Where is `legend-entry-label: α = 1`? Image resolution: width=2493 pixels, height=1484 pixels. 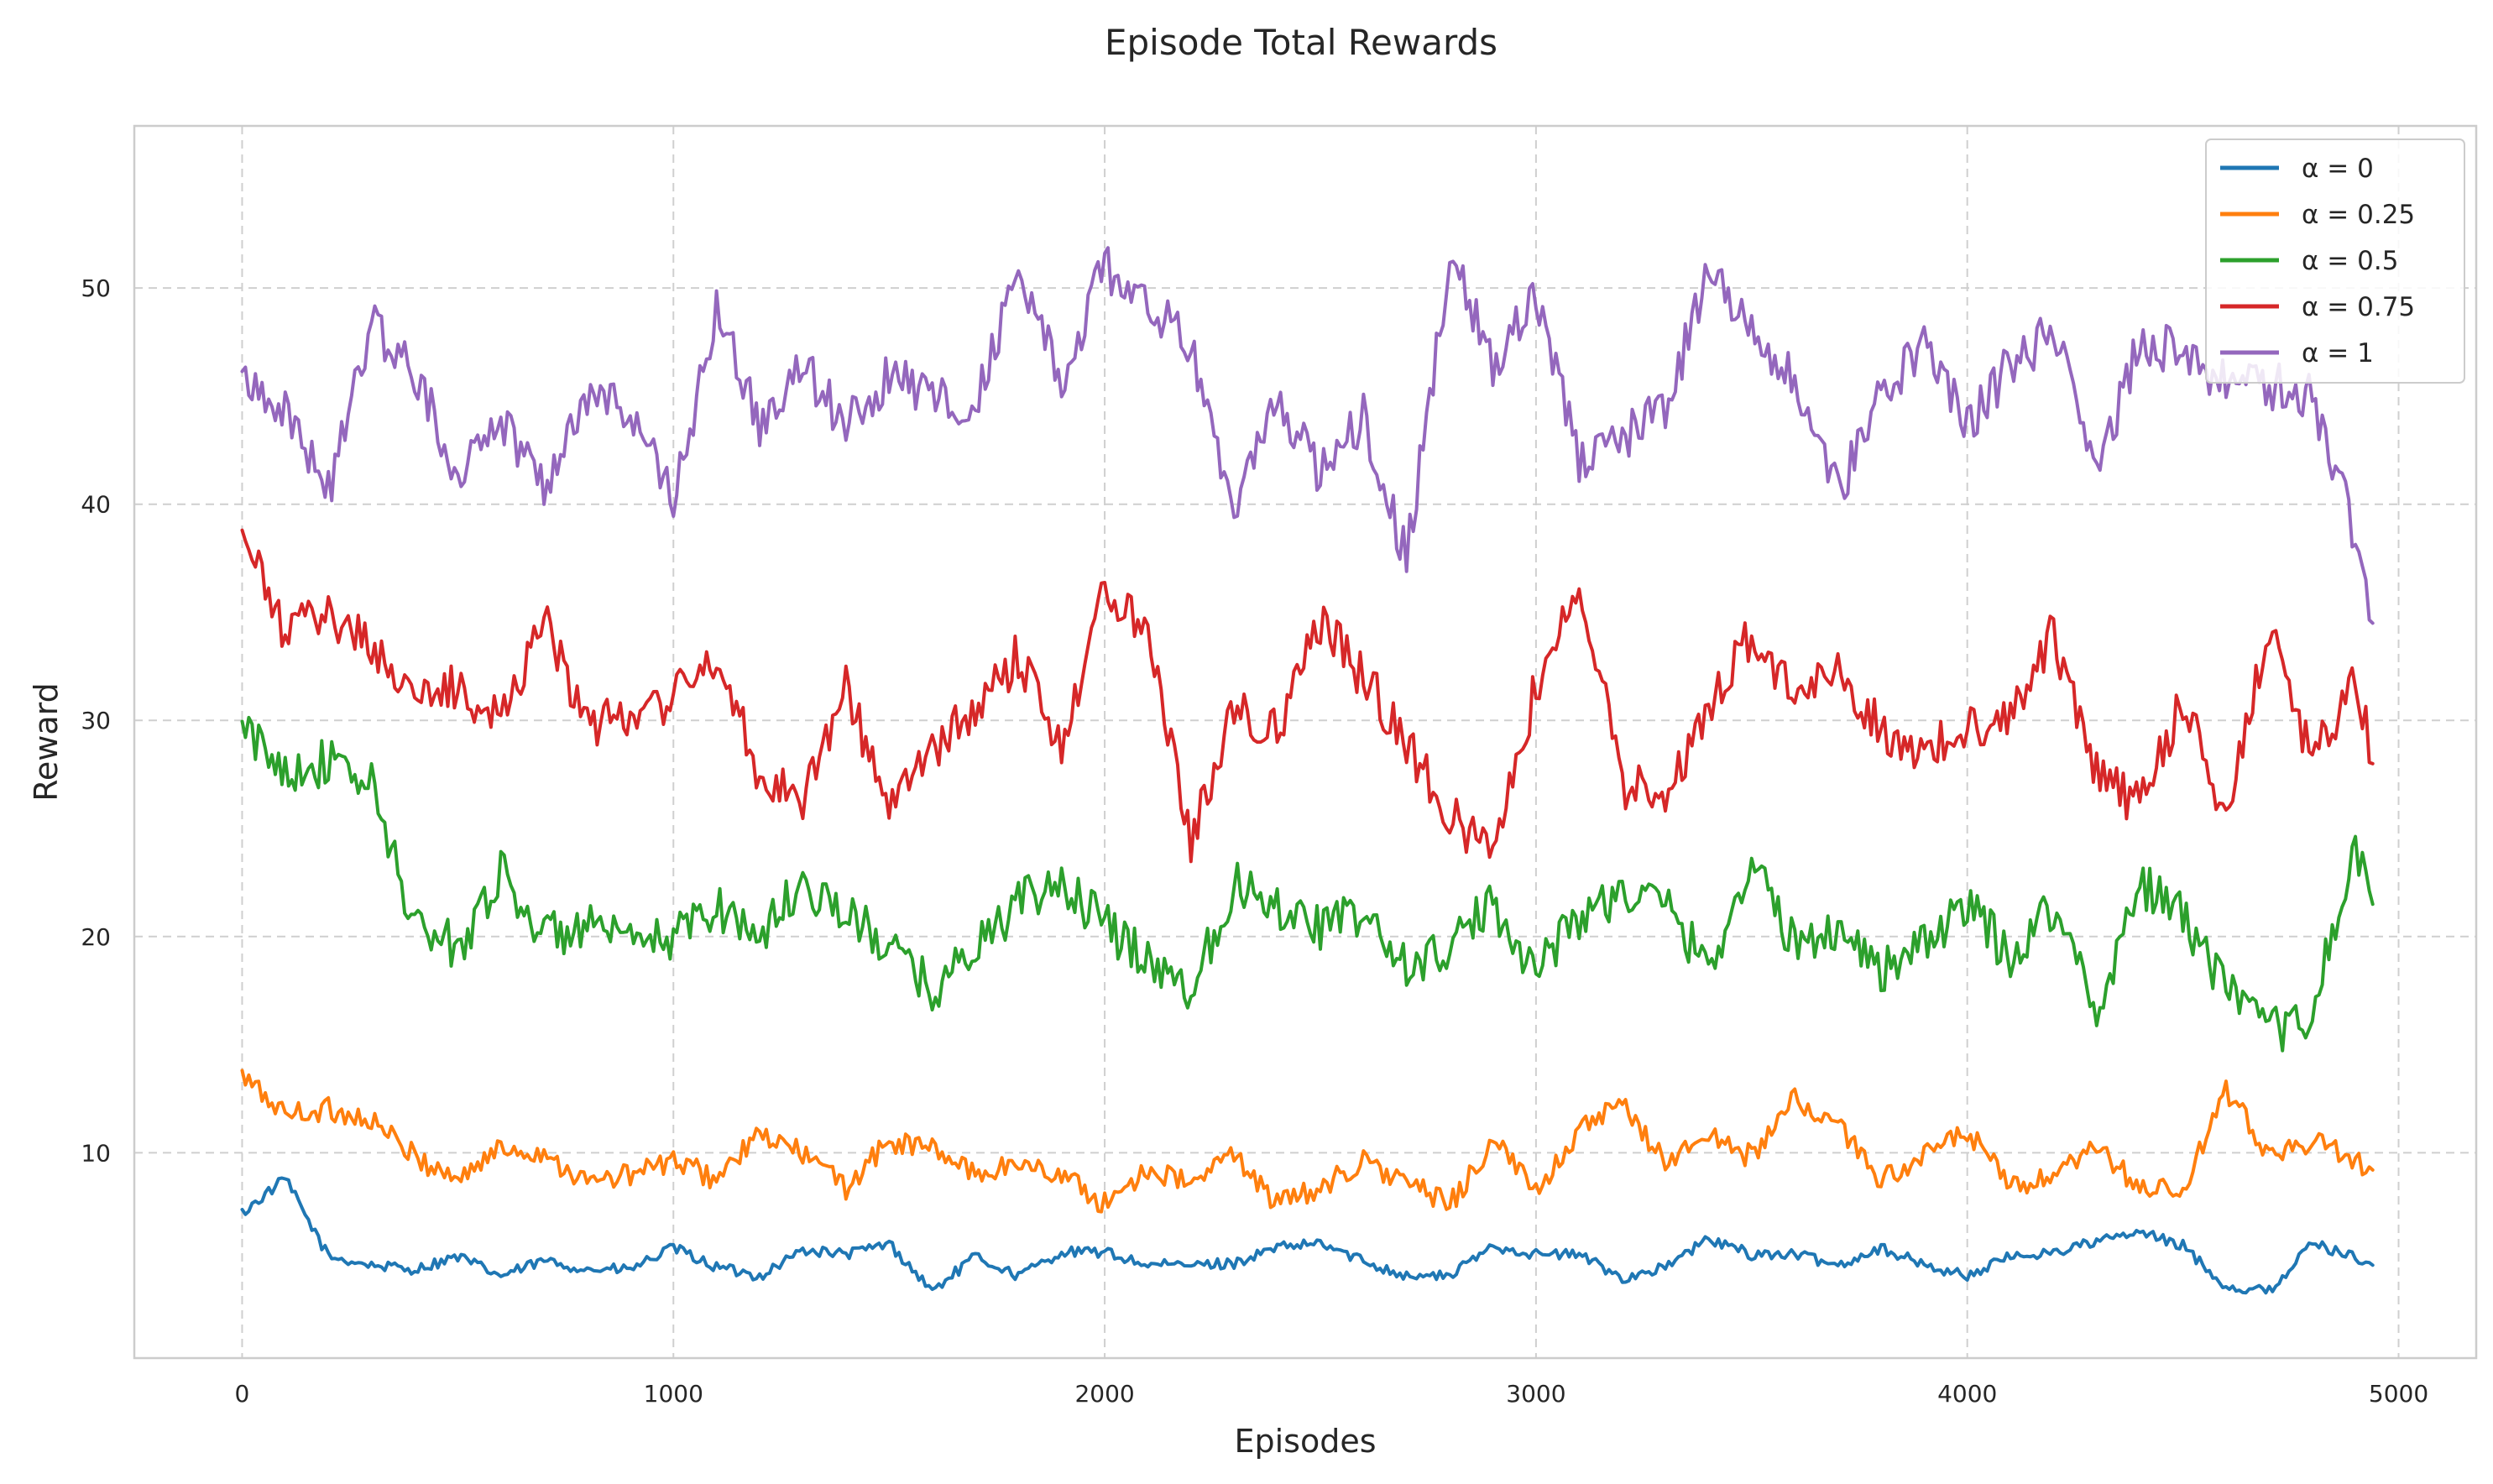 legend-entry-label: α = 1 is located at coordinates (2338, 353).